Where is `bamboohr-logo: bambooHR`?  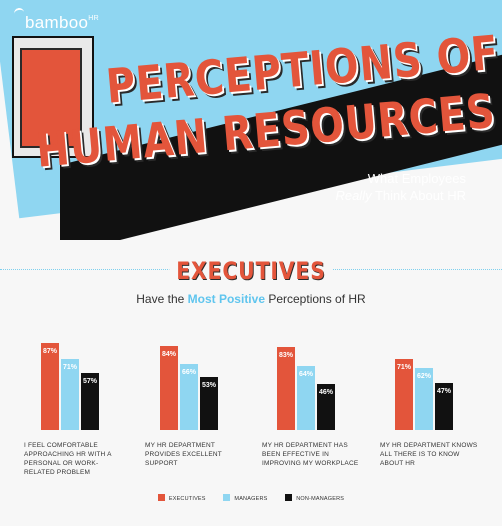 bamboohr-logo: bambooHR is located at coordinates (56, 20).